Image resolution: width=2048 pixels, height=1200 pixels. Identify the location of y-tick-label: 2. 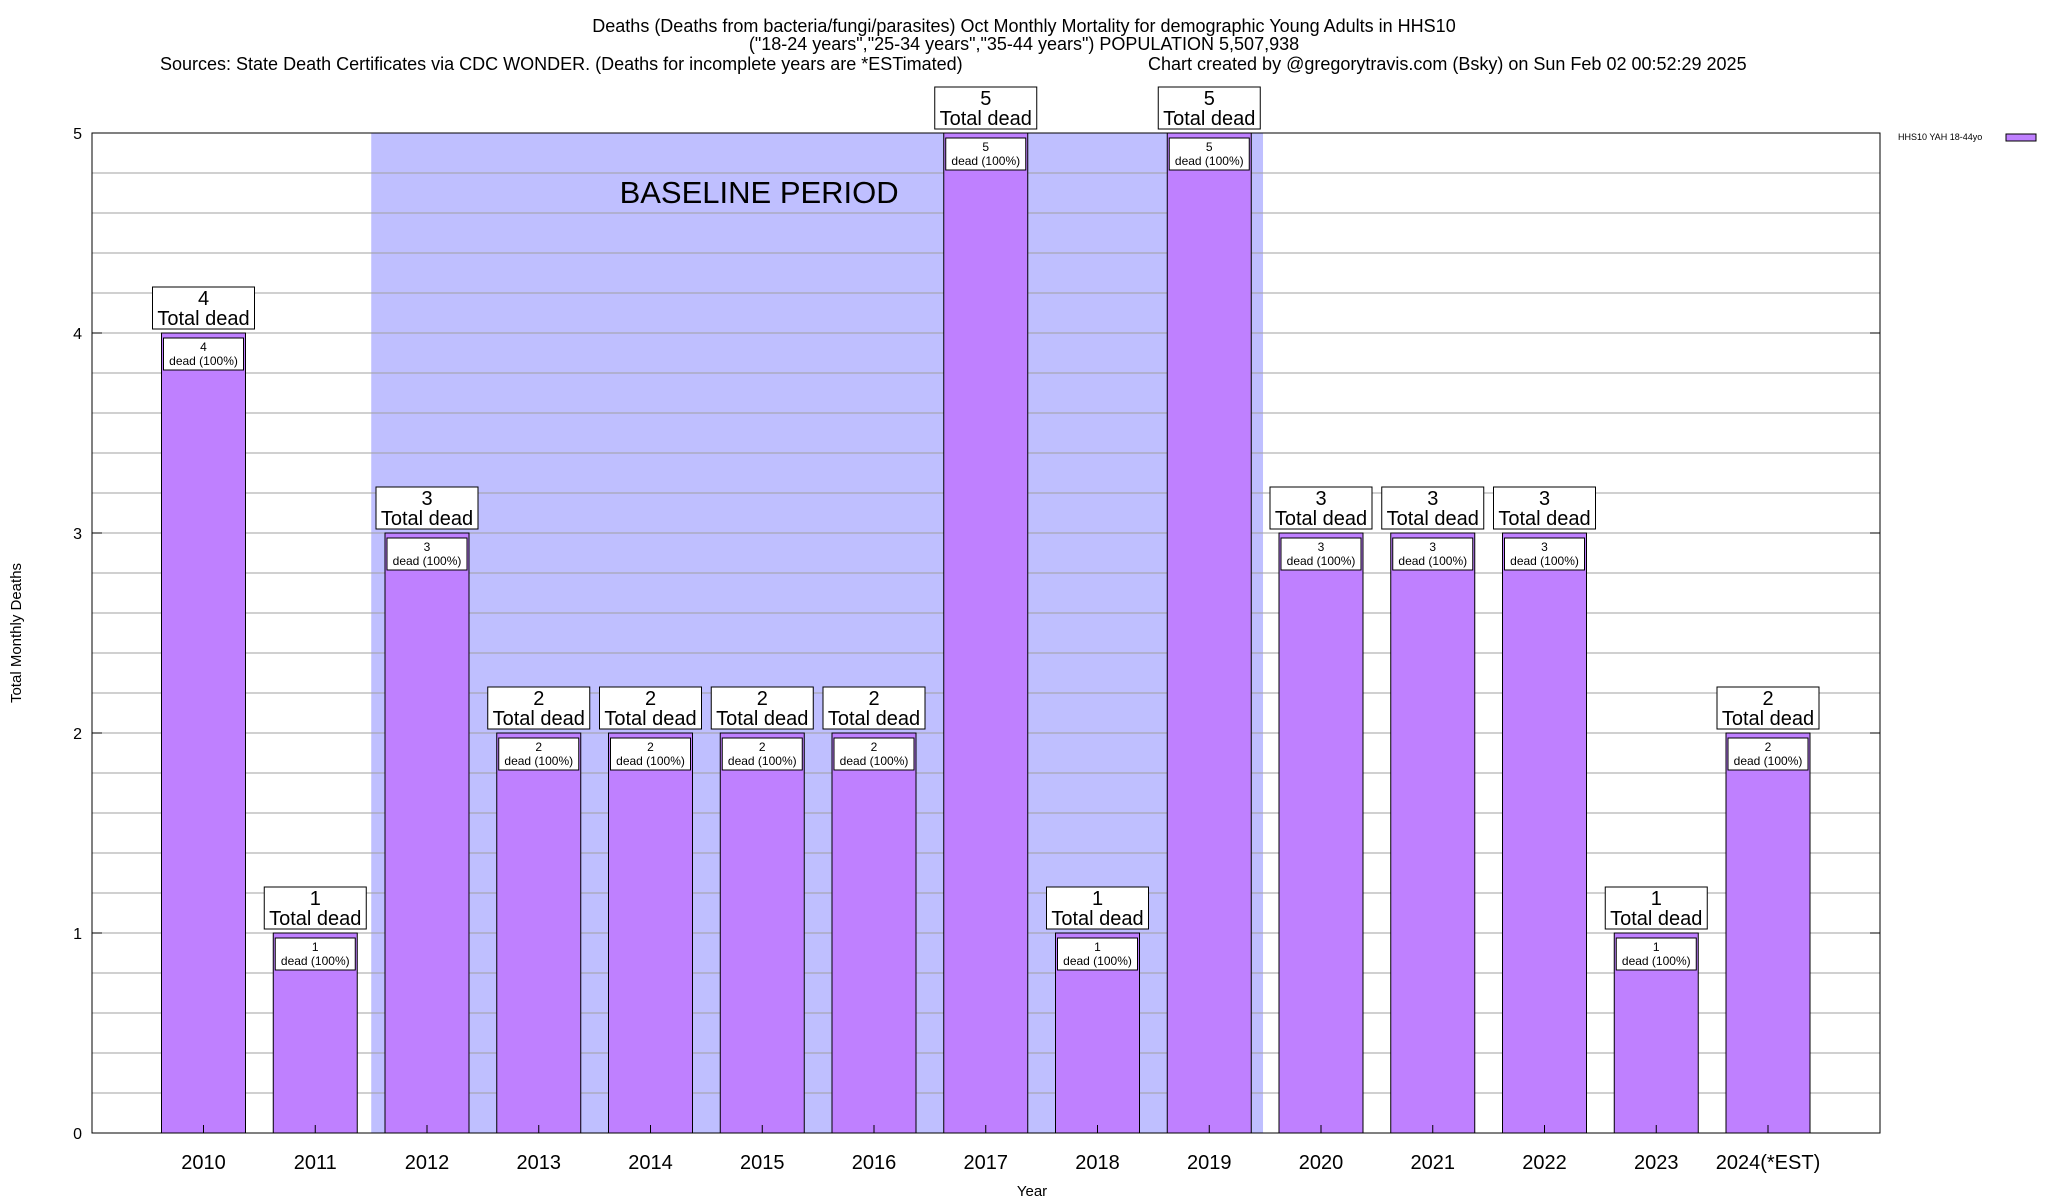
(77, 734).